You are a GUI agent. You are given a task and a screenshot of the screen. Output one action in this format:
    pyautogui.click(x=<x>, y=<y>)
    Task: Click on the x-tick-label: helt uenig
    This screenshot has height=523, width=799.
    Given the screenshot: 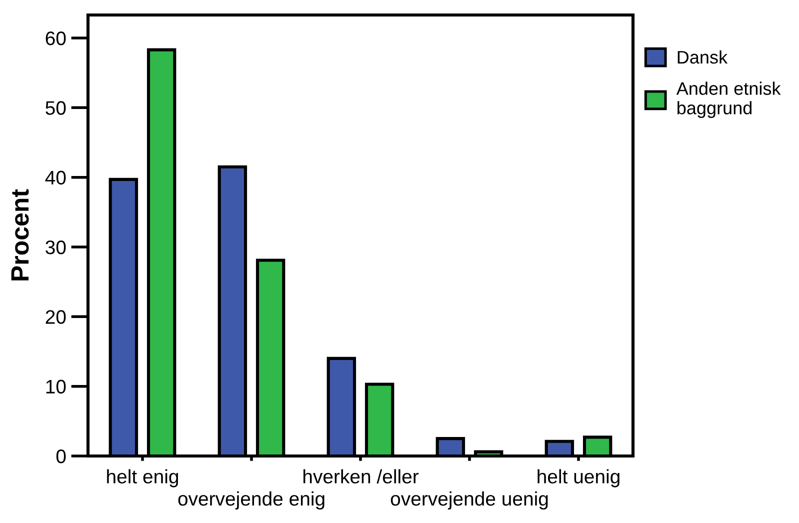 What is the action you would take?
    pyautogui.click(x=579, y=478)
    